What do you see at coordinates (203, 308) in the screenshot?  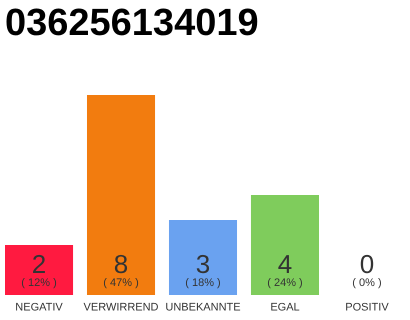 I see `x-tick-label: UNBEKANNTE` at bounding box center [203, 308].